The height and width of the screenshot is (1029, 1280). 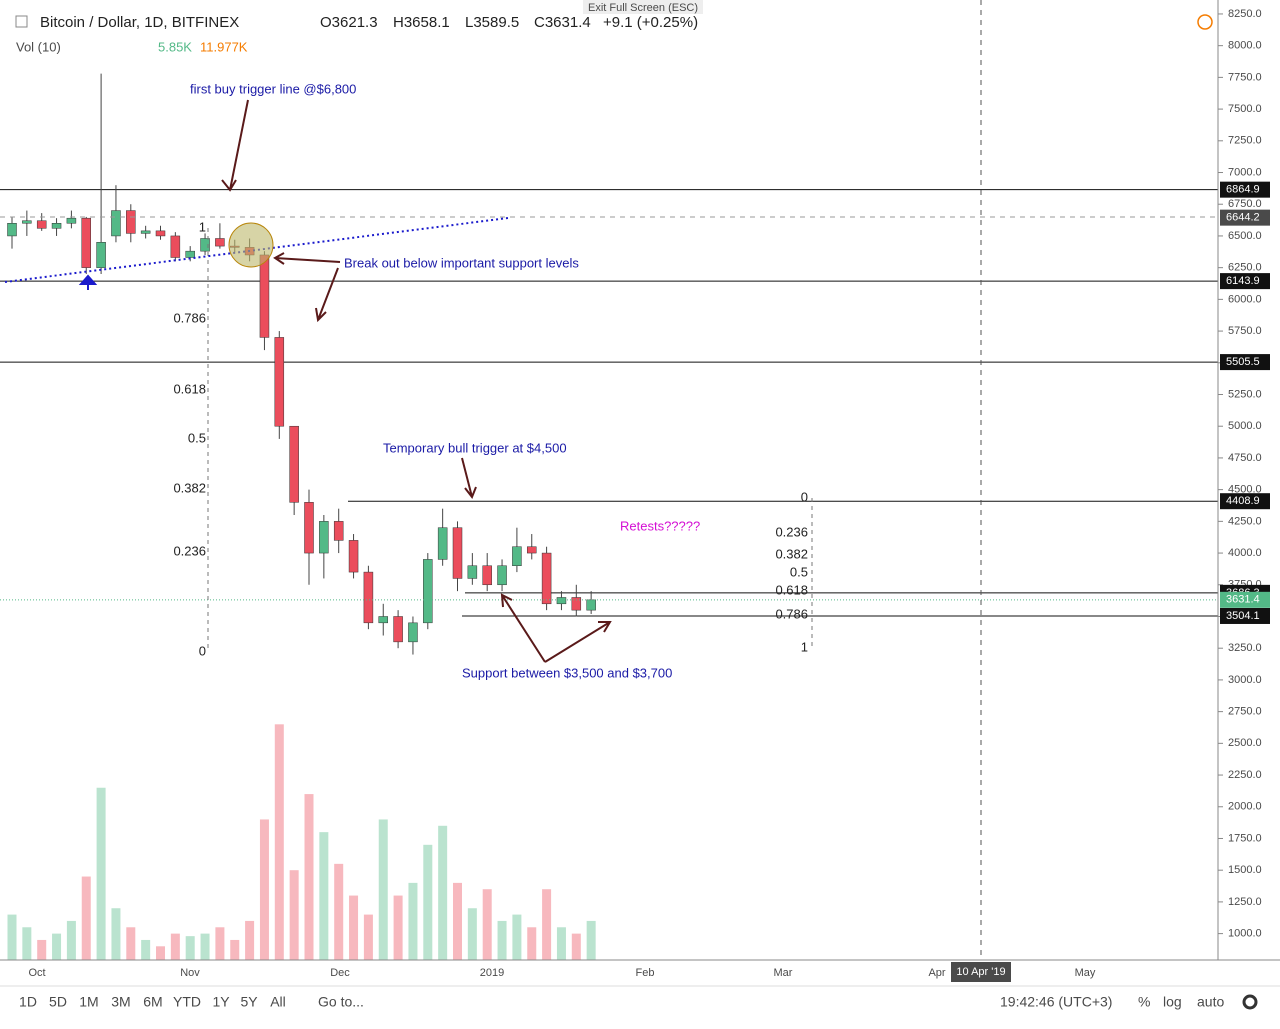 What do you see at coordinates (1245, 599) in the screenshot?
I see `last-price-box` at bounding box center [1245, 599].